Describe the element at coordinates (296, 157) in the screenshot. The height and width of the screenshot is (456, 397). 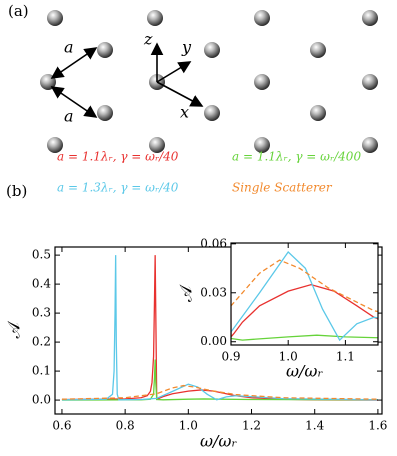
I see `legend-entry: a = 1.1λᵣ, γ = ωᵣ/400` at that location.